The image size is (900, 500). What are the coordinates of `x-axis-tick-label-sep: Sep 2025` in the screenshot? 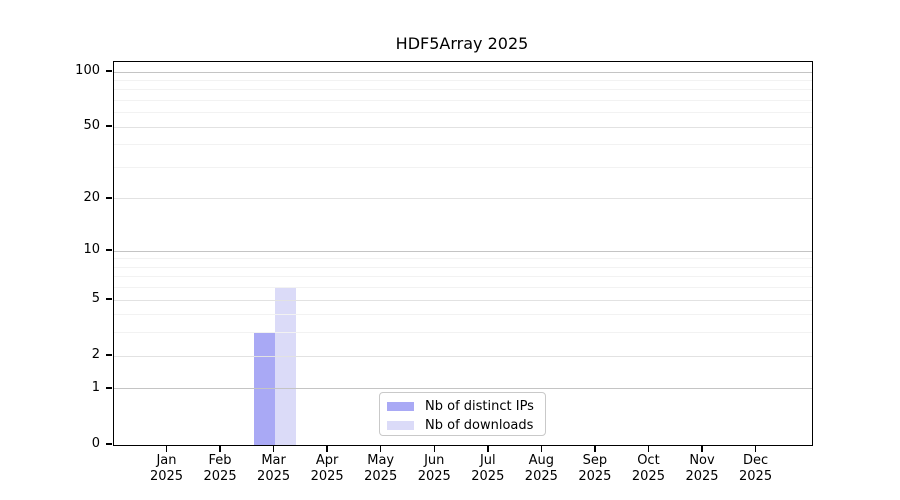 It's located at (595, 469).